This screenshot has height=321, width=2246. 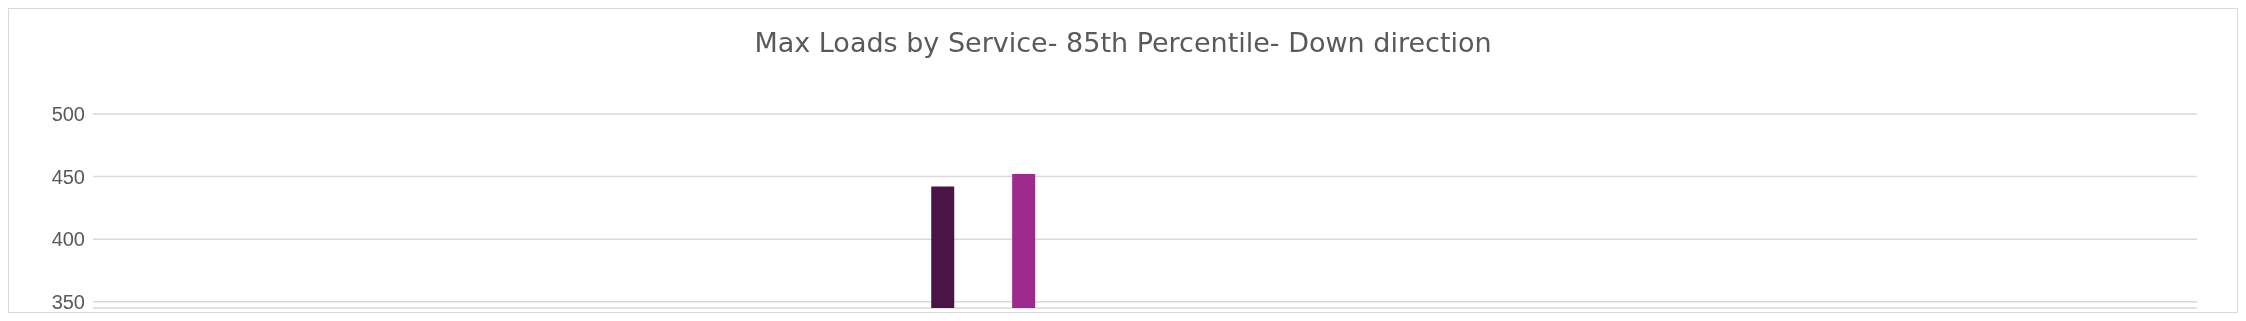 I want to click on y-tick-label: 350, so click(x=68, y=301).